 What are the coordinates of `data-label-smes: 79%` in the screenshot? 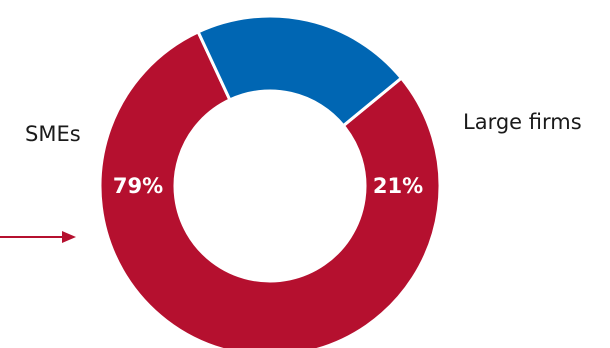 It's located at (138, 186).